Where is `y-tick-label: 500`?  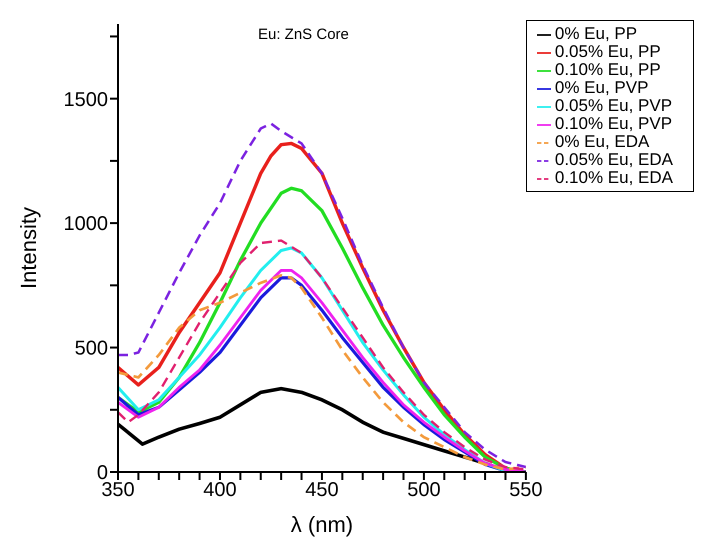
y-tick-label: 500 is located at coordinates (91, 349).